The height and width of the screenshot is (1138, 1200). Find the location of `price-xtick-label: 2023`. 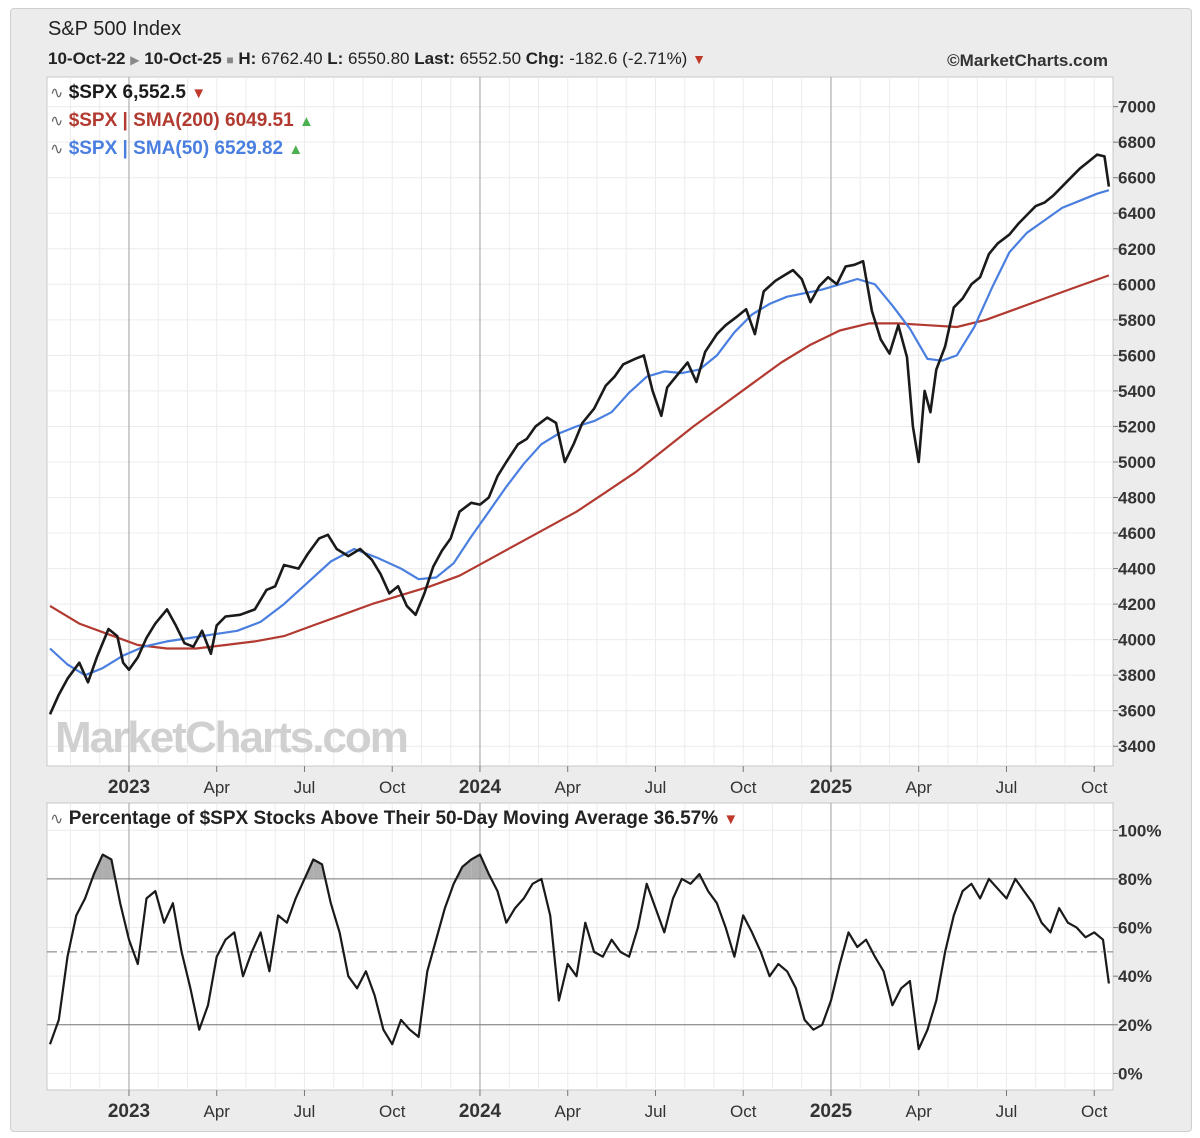

price-xtick-label: 2023 is located at coordinates (129, 787).